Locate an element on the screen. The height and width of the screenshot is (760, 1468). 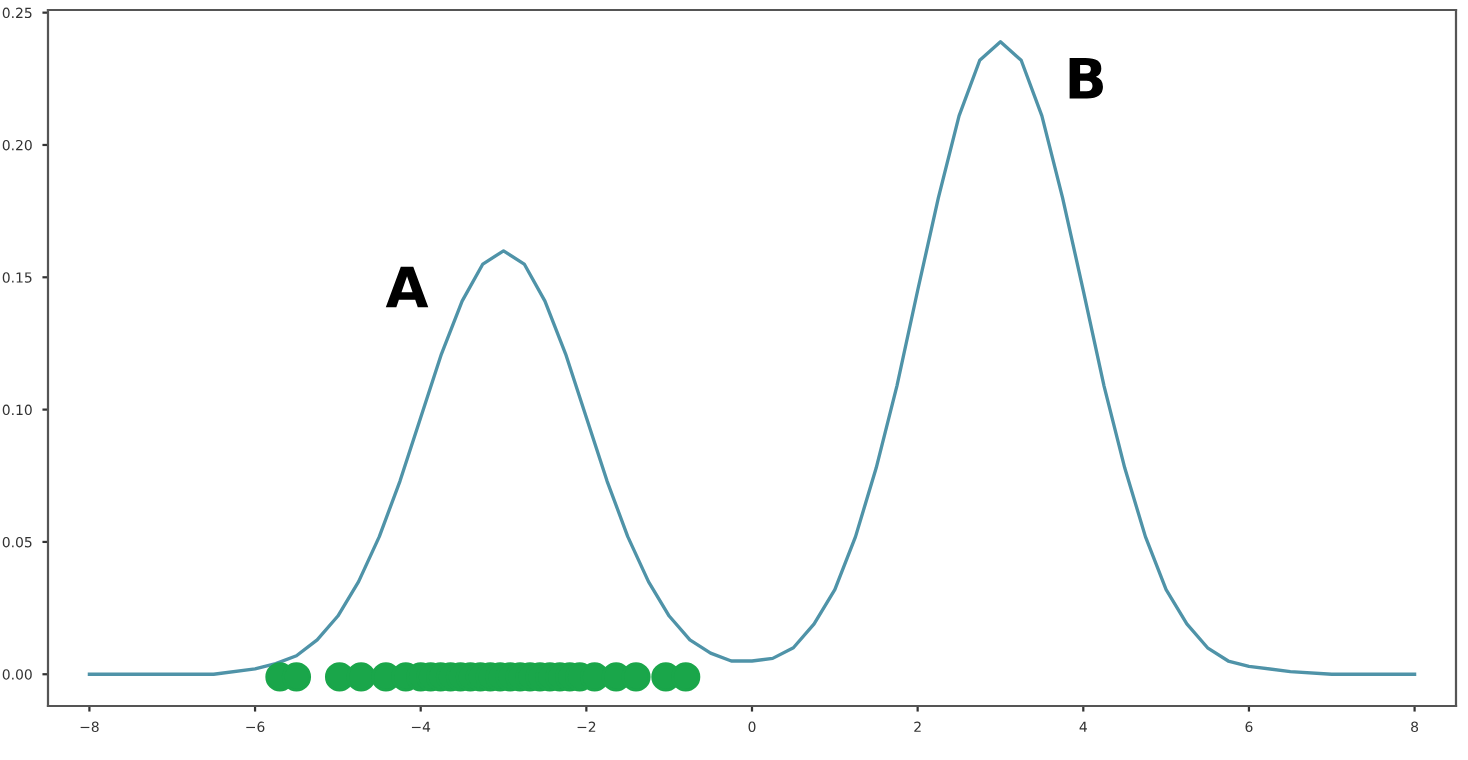
annotation: A is located at coordinates (407, 287).